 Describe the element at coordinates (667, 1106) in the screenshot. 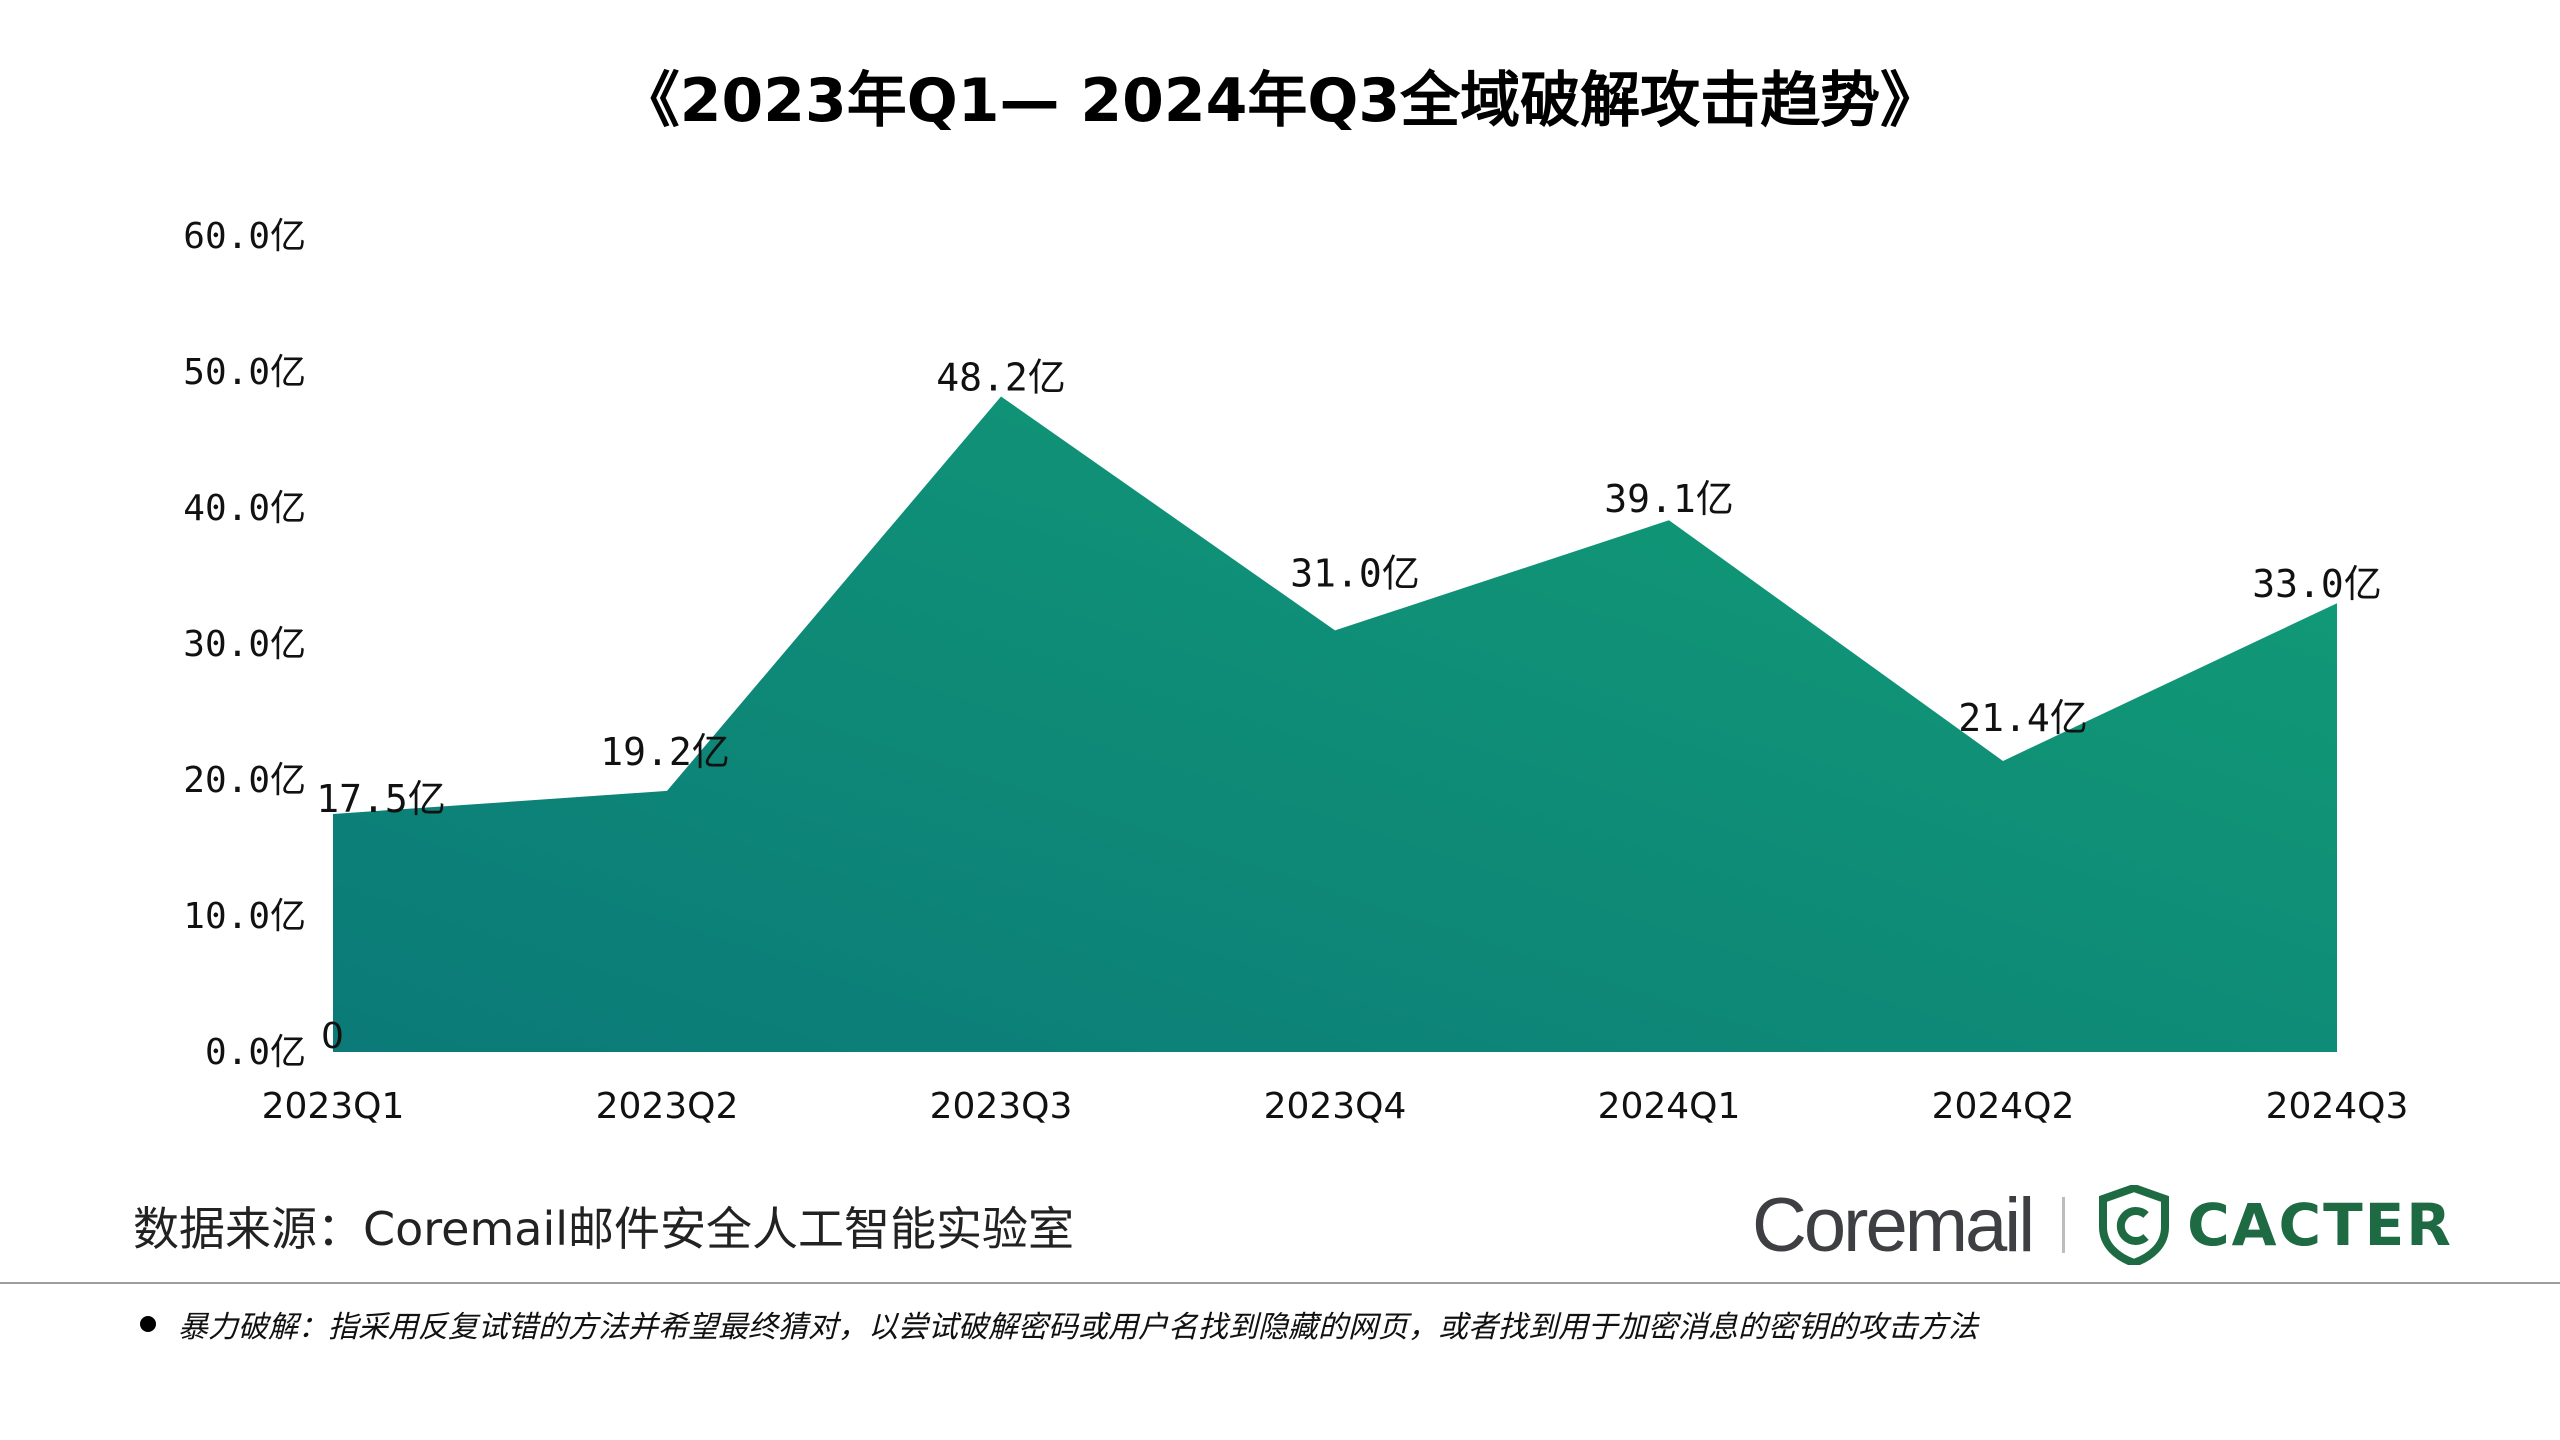

I see `x-tick-label: 2023Q2` at that location.